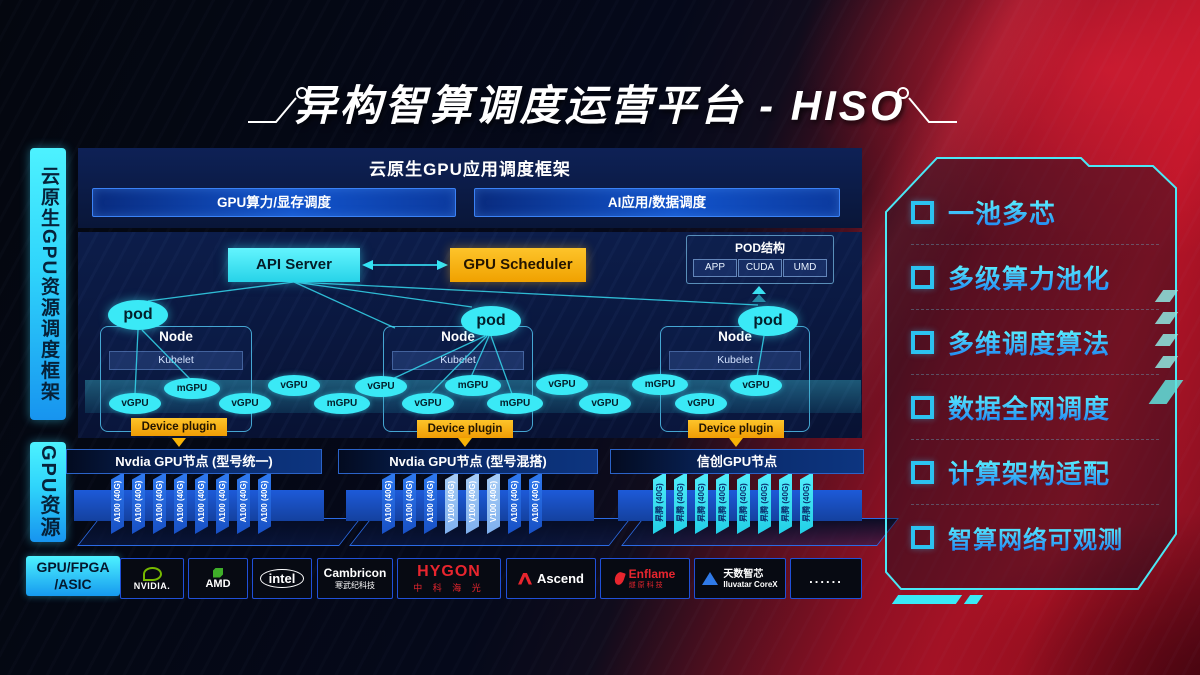  What do you see at coordinates (274, 202) in the screenshot?
I see `gpu-compute-scheduling-button: GPU算力/显存调度` at bounding box center [274, 202].